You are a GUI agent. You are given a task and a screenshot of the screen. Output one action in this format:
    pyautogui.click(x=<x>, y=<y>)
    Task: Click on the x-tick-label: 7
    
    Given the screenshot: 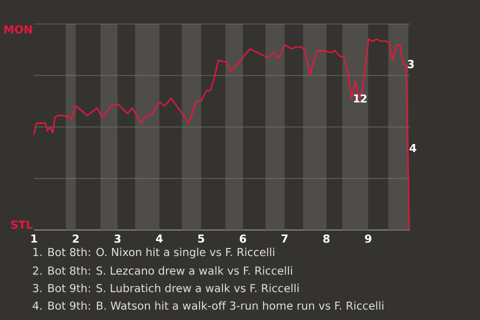 What is the action you would take?
    pyautogui.click(x=285, y=238)
    